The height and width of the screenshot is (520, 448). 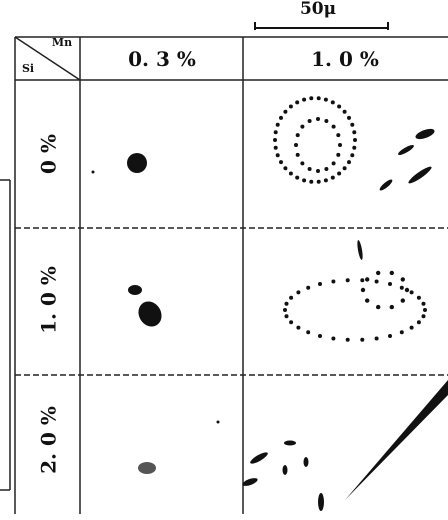 What do you see at coordinates (49, 154) in the screenshot?
I see `row-header: 0 %` at bounding box center [49, 154].